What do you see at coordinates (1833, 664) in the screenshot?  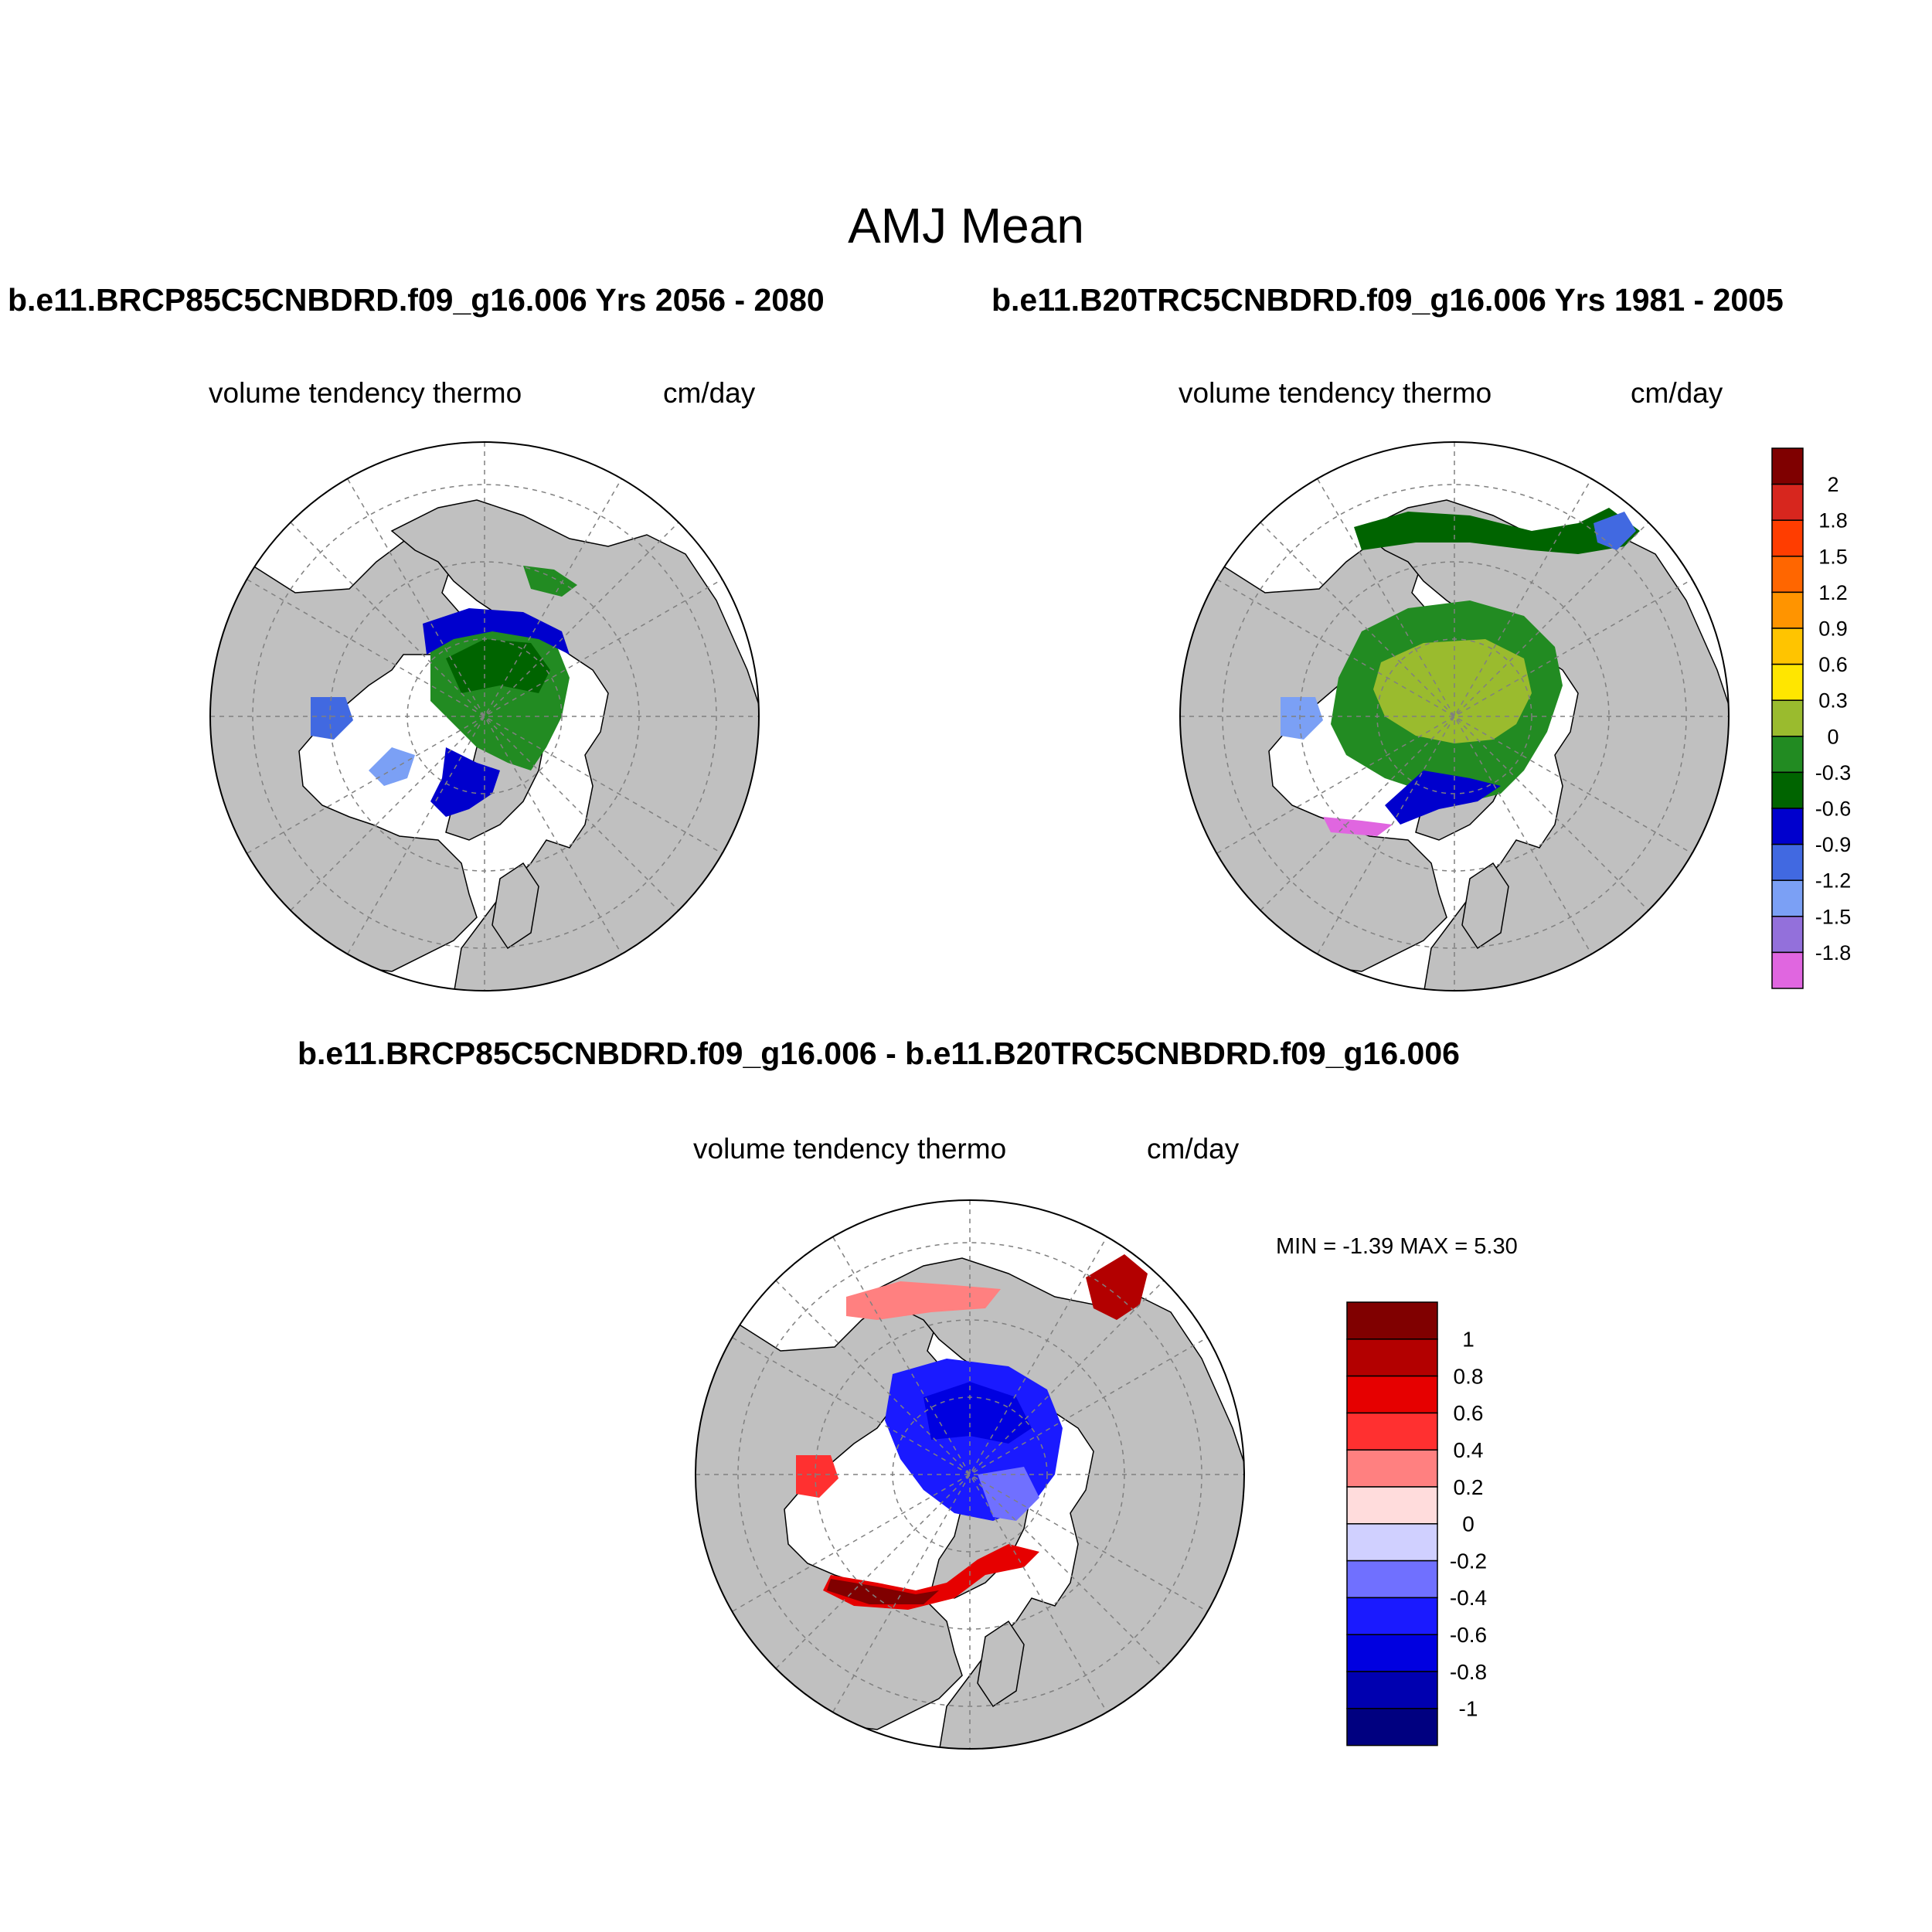 I see `colorbar-mean-tick-label-5: 0.6` at bounding box center [1833, 664].